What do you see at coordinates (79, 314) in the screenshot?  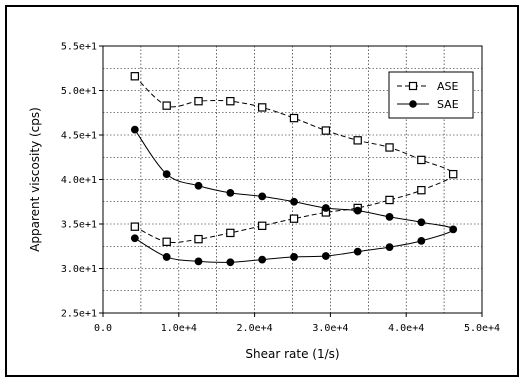 I see `y-tick-label: 2.5e+1` at bounding box center [79, 314].